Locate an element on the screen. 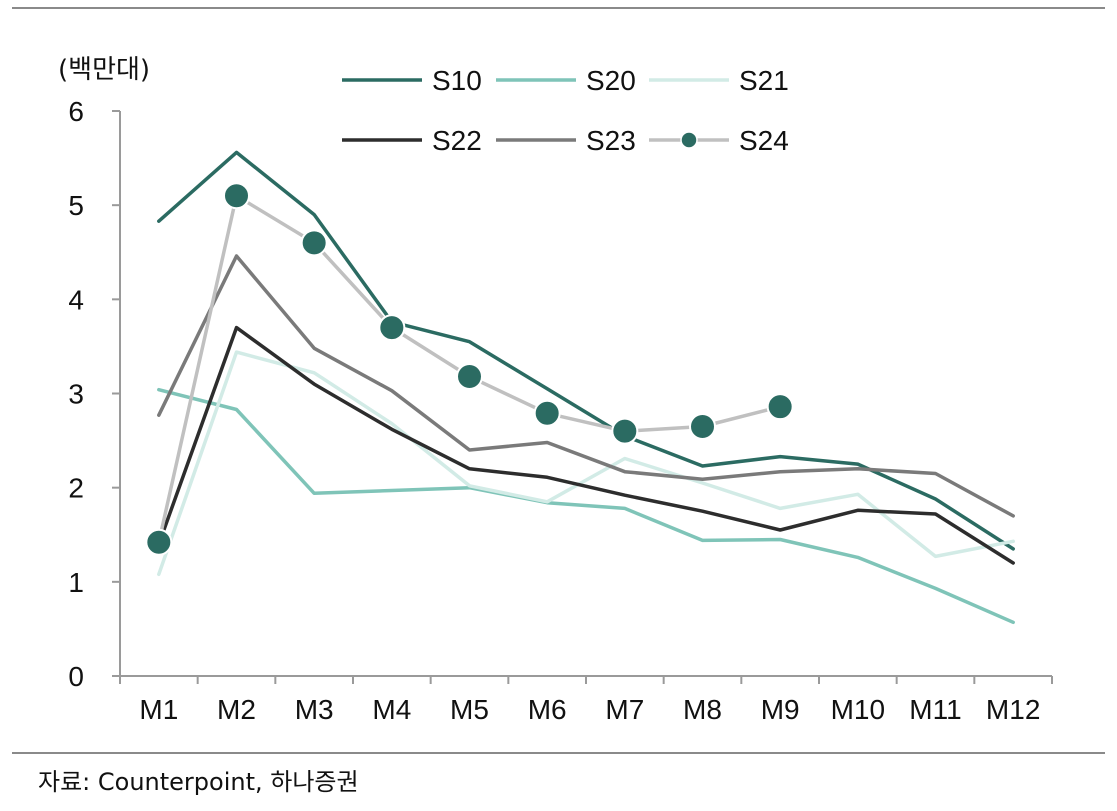 The width and height of the screenshot is (1117, 811). legend-item-s22: S22 is located at coordinates (412, 140).